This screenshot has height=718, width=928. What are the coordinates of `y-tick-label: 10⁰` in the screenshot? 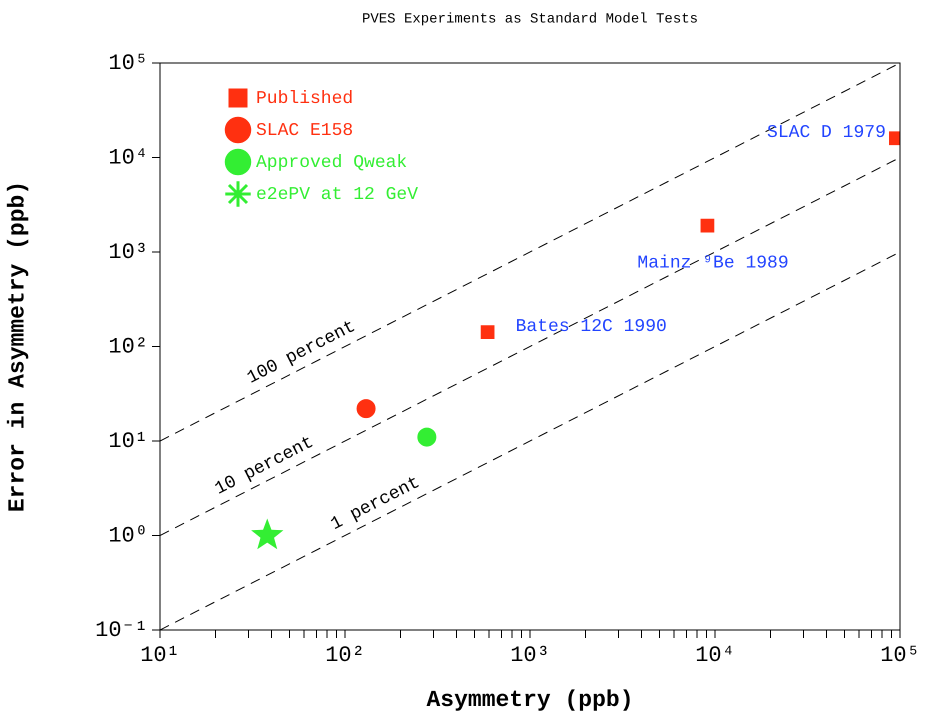 It's located at (128, 535).